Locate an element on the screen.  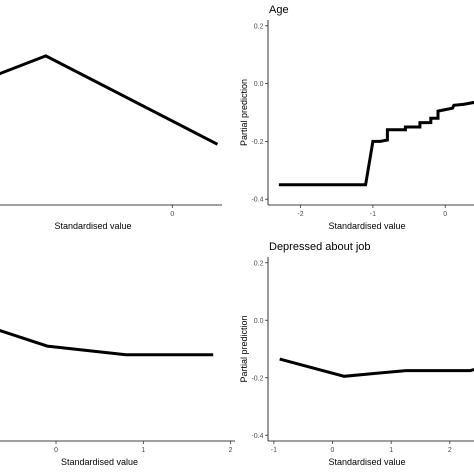
x-tick-label: -2 is located at coordinates (300, 214).